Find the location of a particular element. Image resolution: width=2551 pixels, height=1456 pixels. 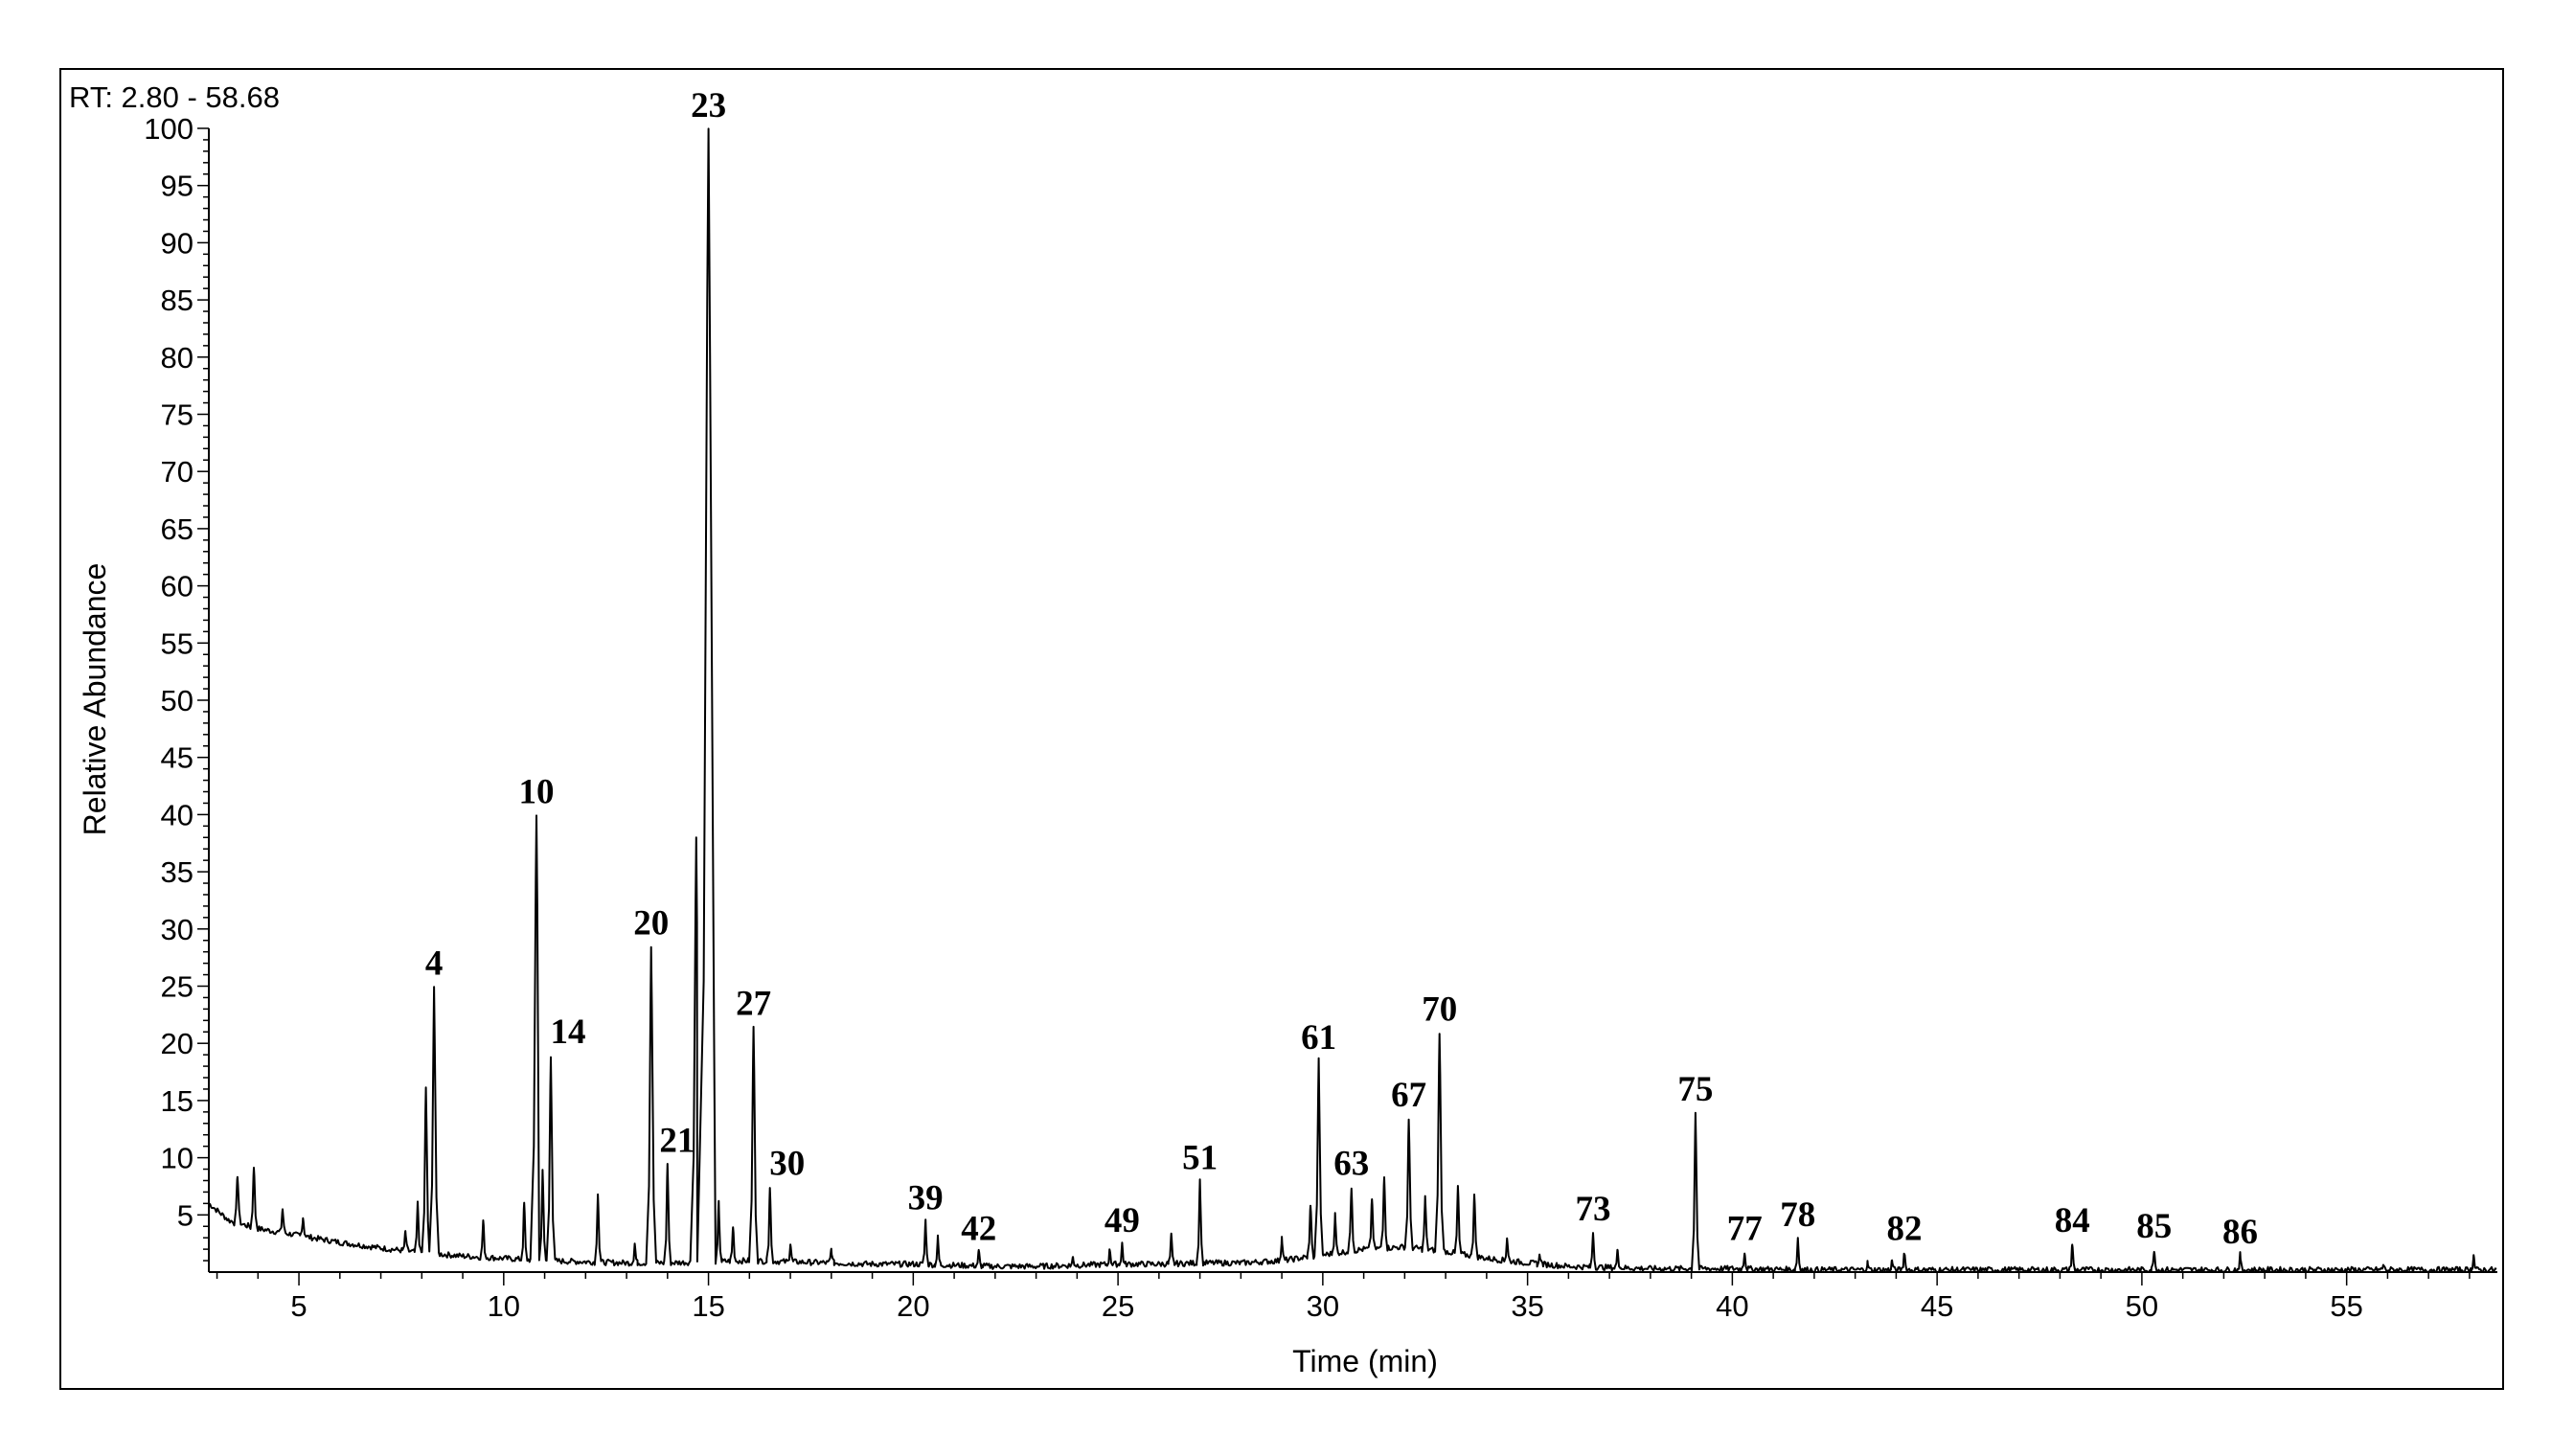

x-tick-label: 30 is located at coordinates (1323, 1306).